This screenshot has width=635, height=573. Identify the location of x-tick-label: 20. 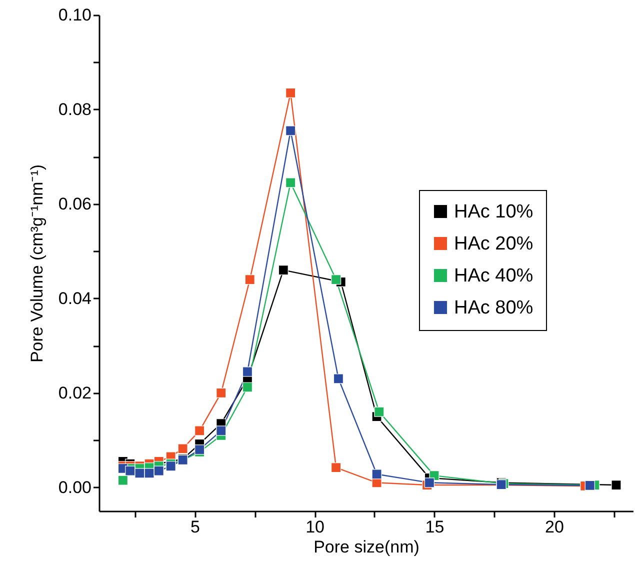
(554, 527).